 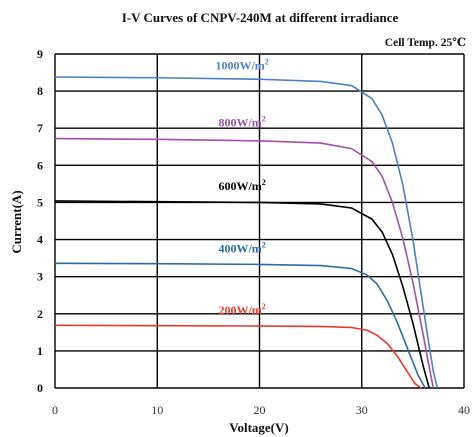 I want to click on series-label-superscript-4: 2, so click(x=264, y=306).